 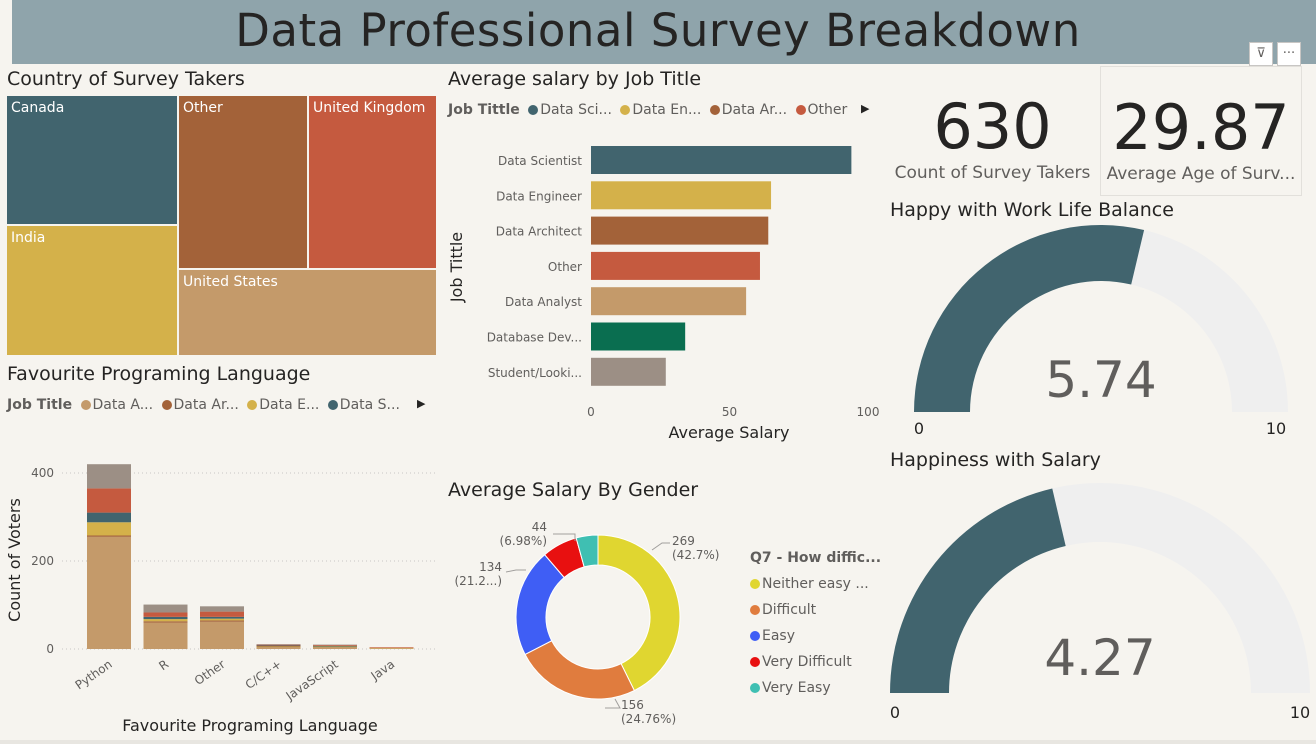 I want to click on treemap-tile-india: India, so click(x=92, y=290).